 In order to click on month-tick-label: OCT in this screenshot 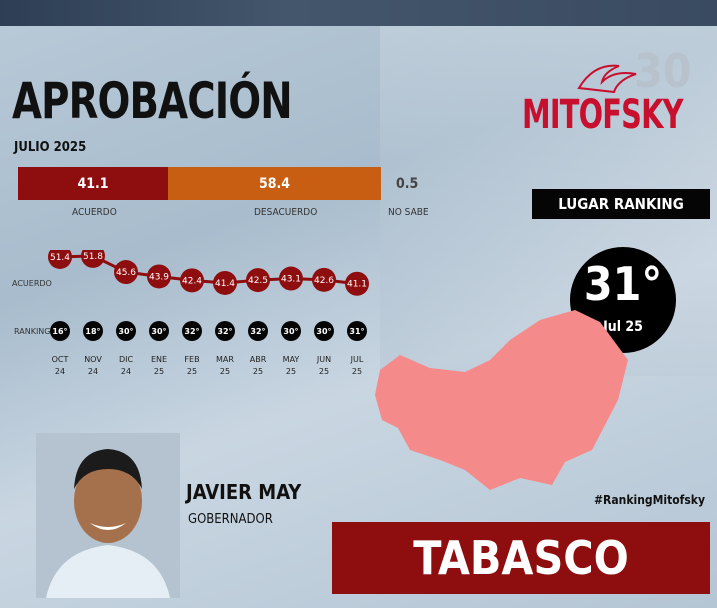, I will do `click(60, 359)`.